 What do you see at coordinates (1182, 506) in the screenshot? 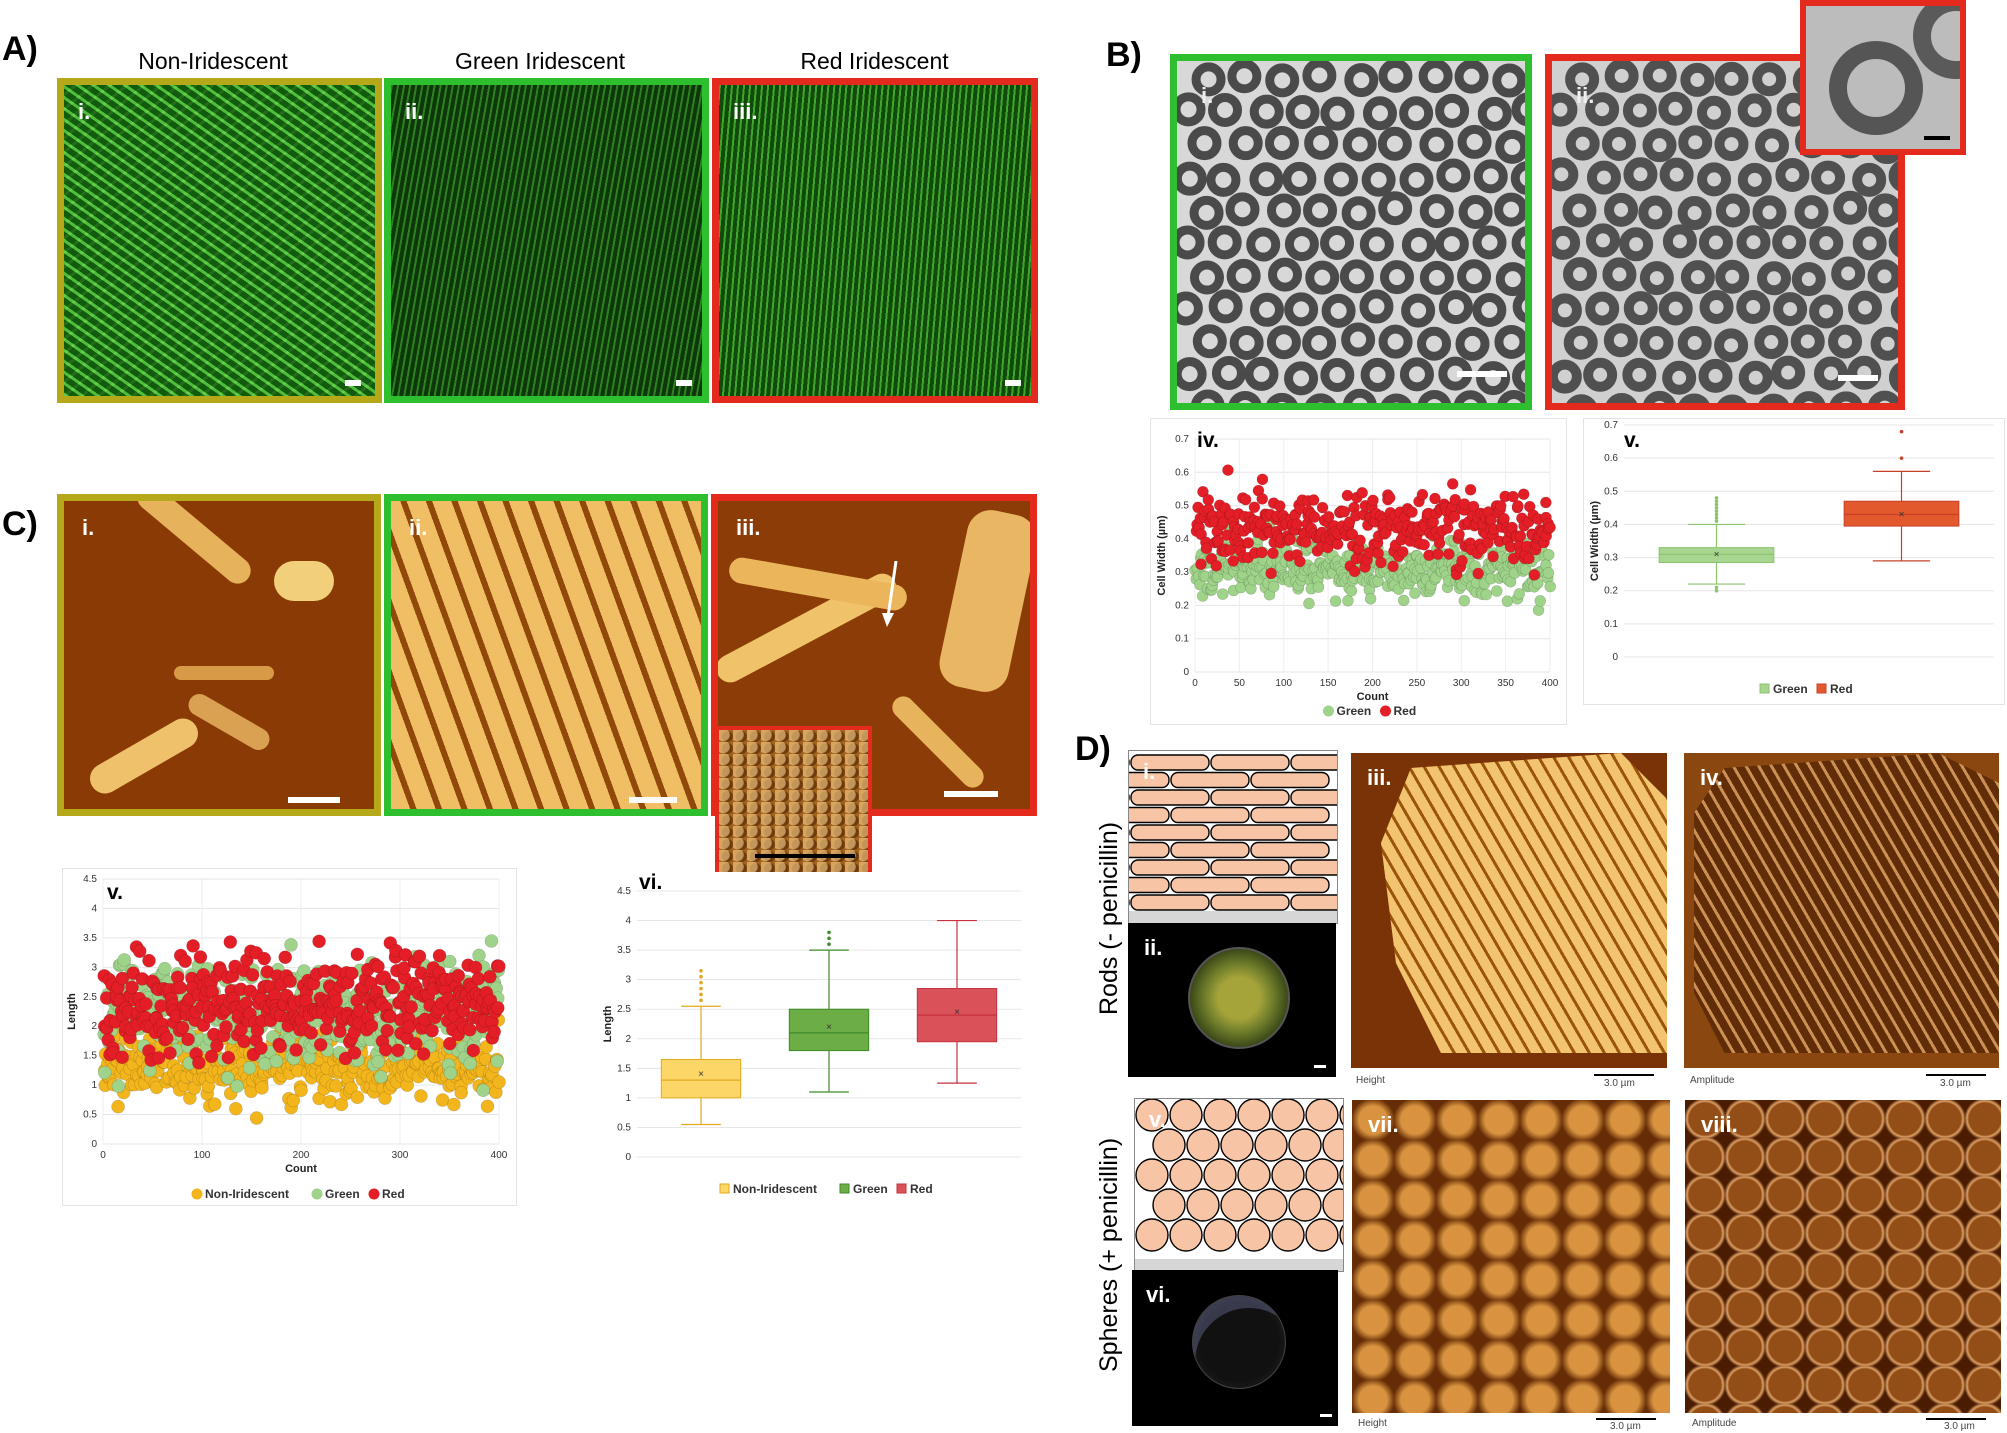
I see `y-tick-label: 0.5` at bounding box center [1182, 506].